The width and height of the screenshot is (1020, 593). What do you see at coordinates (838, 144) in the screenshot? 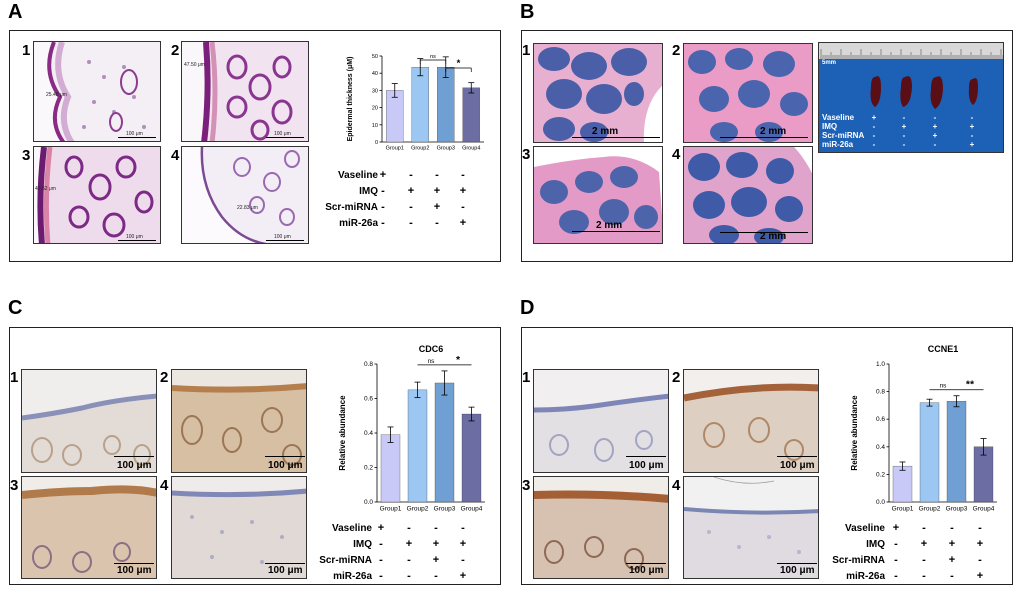
I see `panel-b-spleen-row-label-4: miR-26a` at bounding box center [838, 144].